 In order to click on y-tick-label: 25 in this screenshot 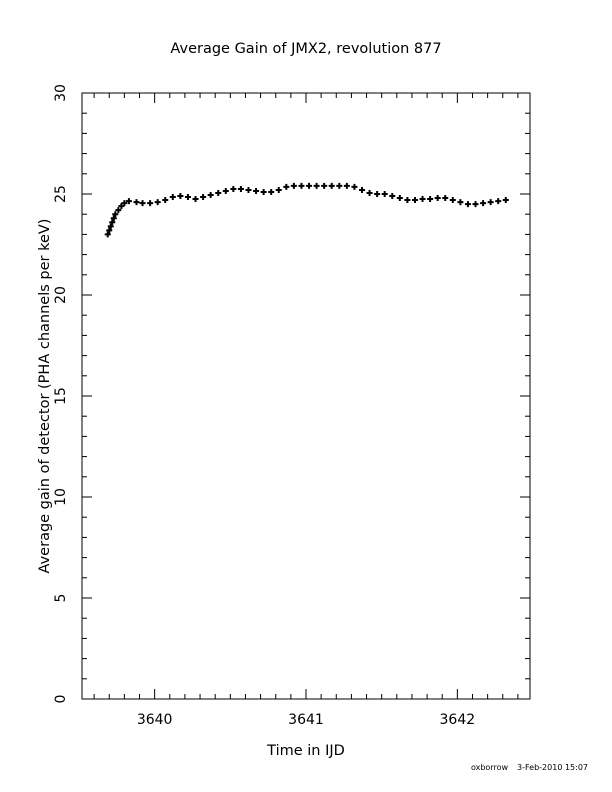, I will do `click(61, 194)`.